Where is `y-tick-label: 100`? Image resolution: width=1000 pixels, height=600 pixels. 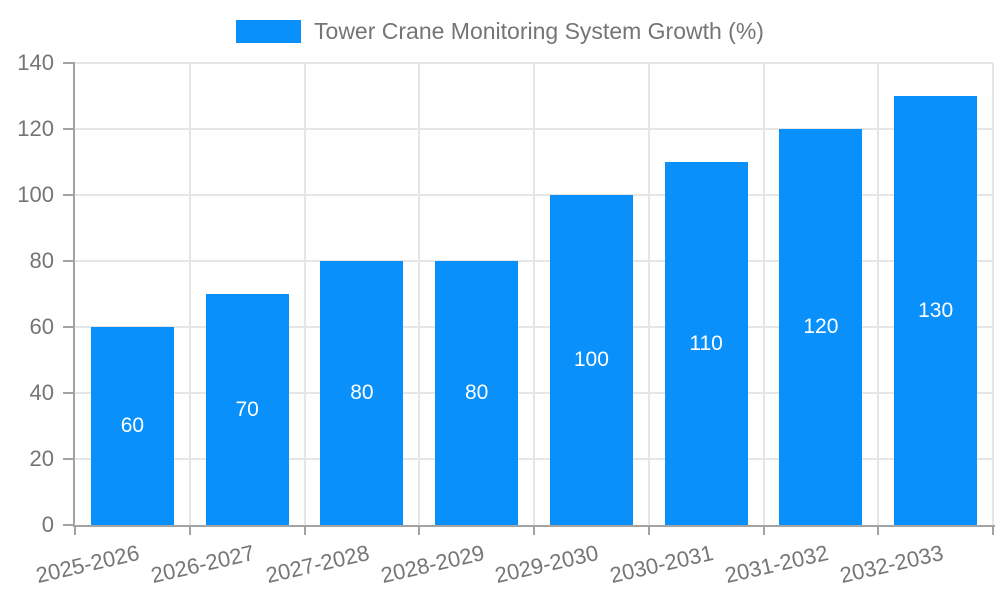
y-tick-label: 100 is located at coordinates (35, 194).